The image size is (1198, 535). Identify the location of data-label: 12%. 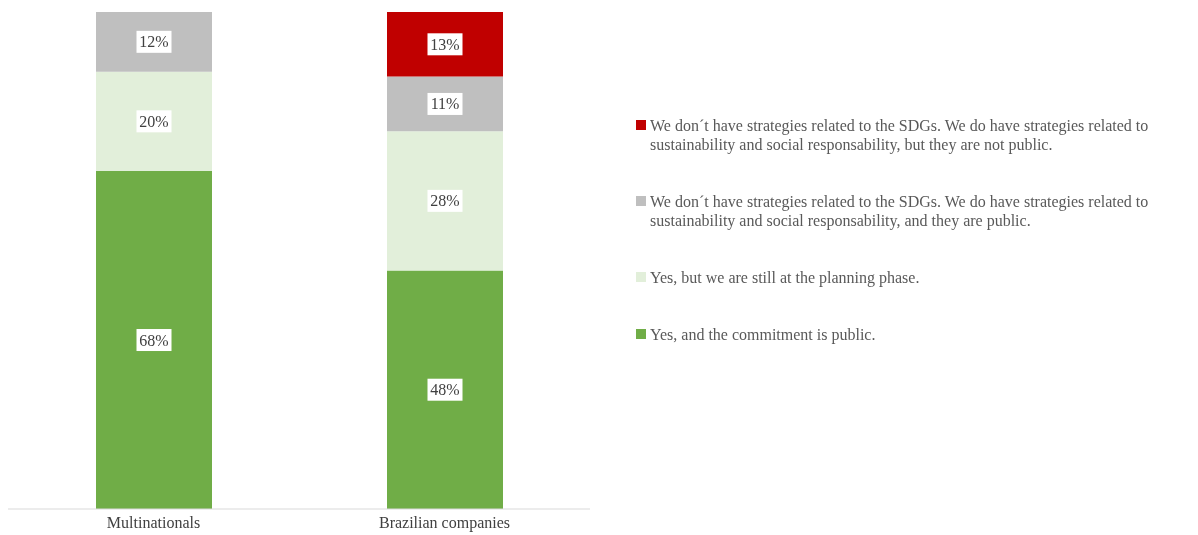
(154, 42).